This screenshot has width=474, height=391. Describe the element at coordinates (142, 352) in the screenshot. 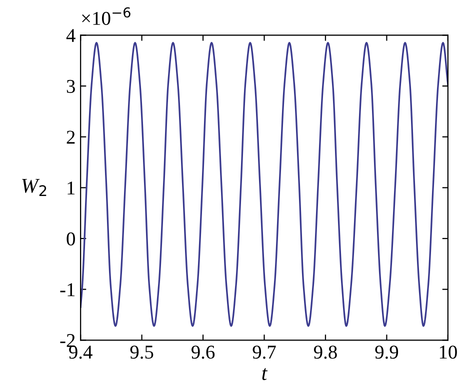

I see `x-tick-label: 9.5` at that location.